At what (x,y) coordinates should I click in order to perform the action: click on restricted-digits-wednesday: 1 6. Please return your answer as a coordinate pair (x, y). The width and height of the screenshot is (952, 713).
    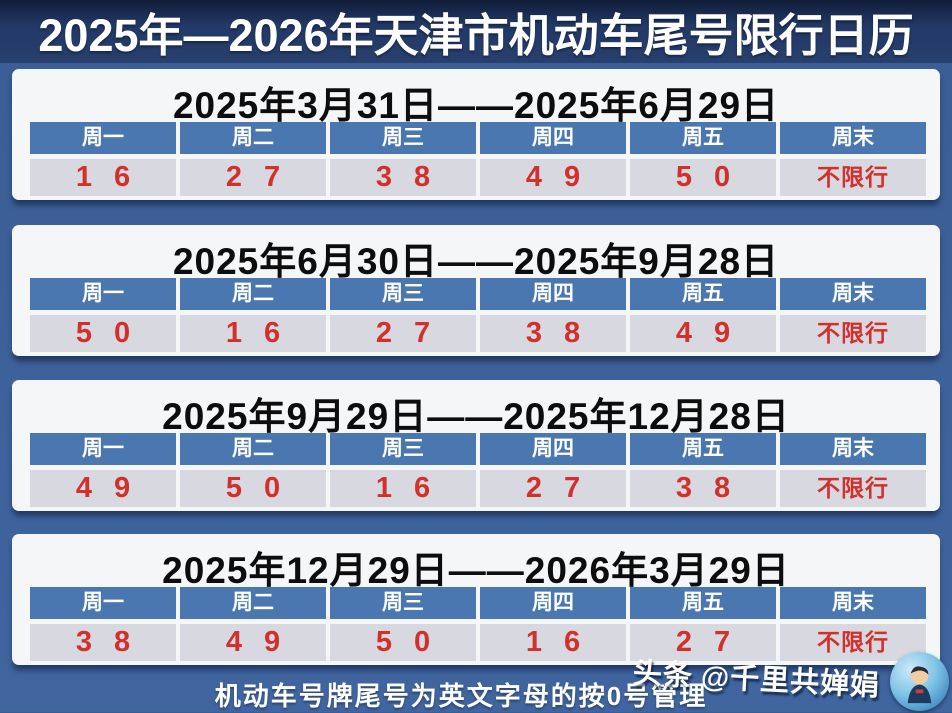
    Looking at the image, I should click on (403, 488).